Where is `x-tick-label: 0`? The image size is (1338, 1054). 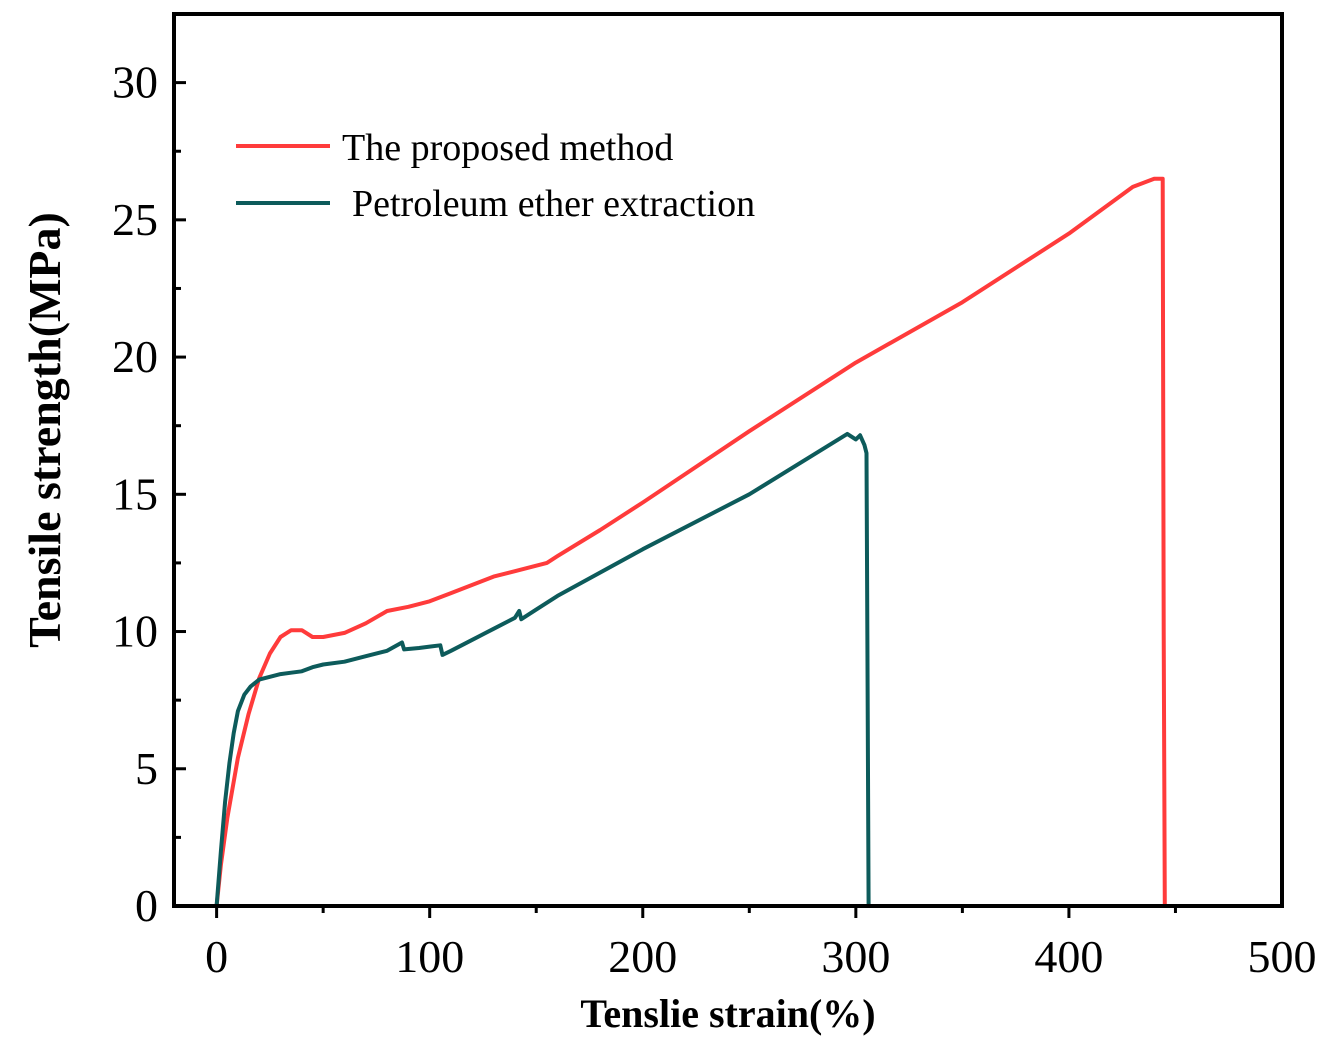 x-tick-label: 0 is located at coordinates (216, 956).